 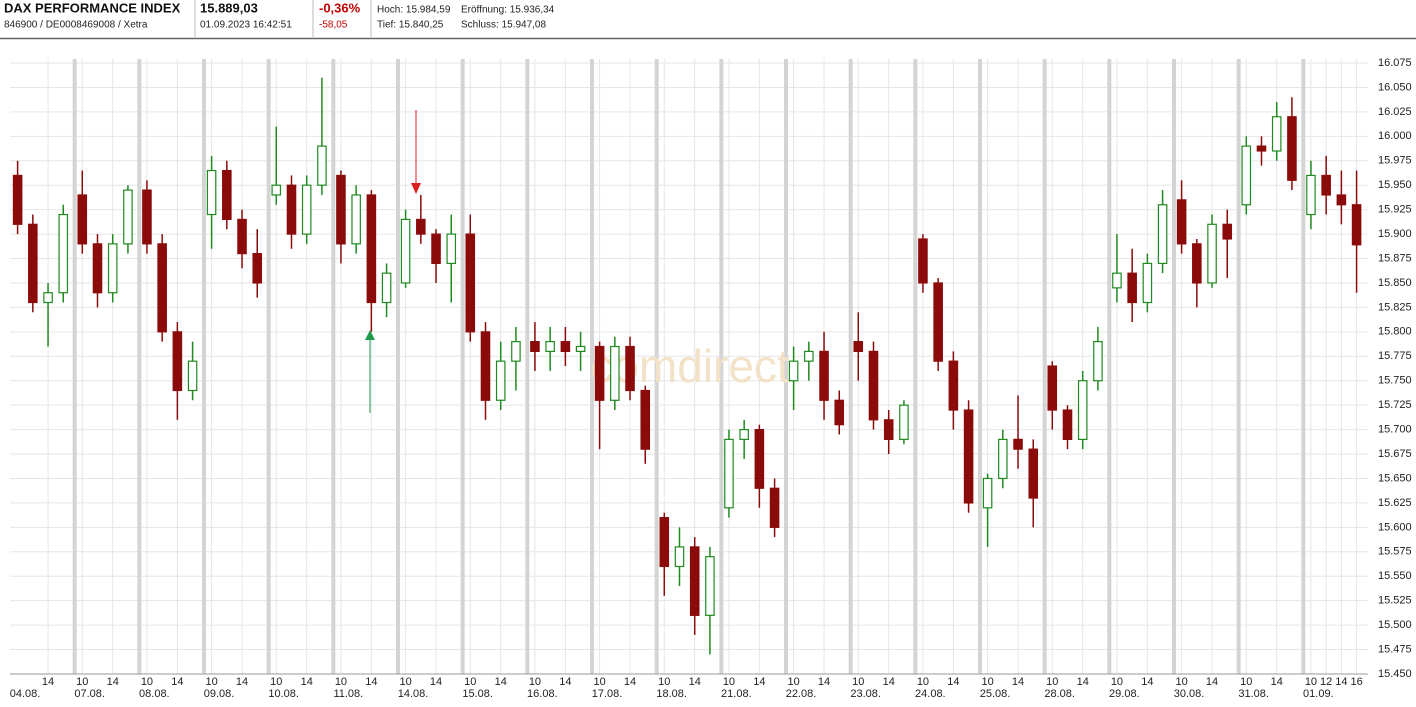 I want to click on price: 15.889,03, so click(x=229, y=7).